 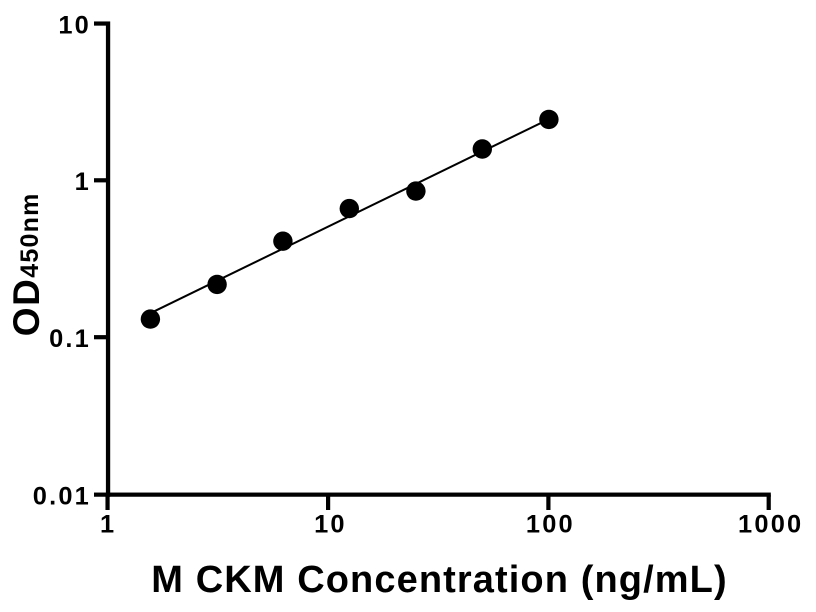 I want to click on svg-text: 100, so click(x=550, y=525).